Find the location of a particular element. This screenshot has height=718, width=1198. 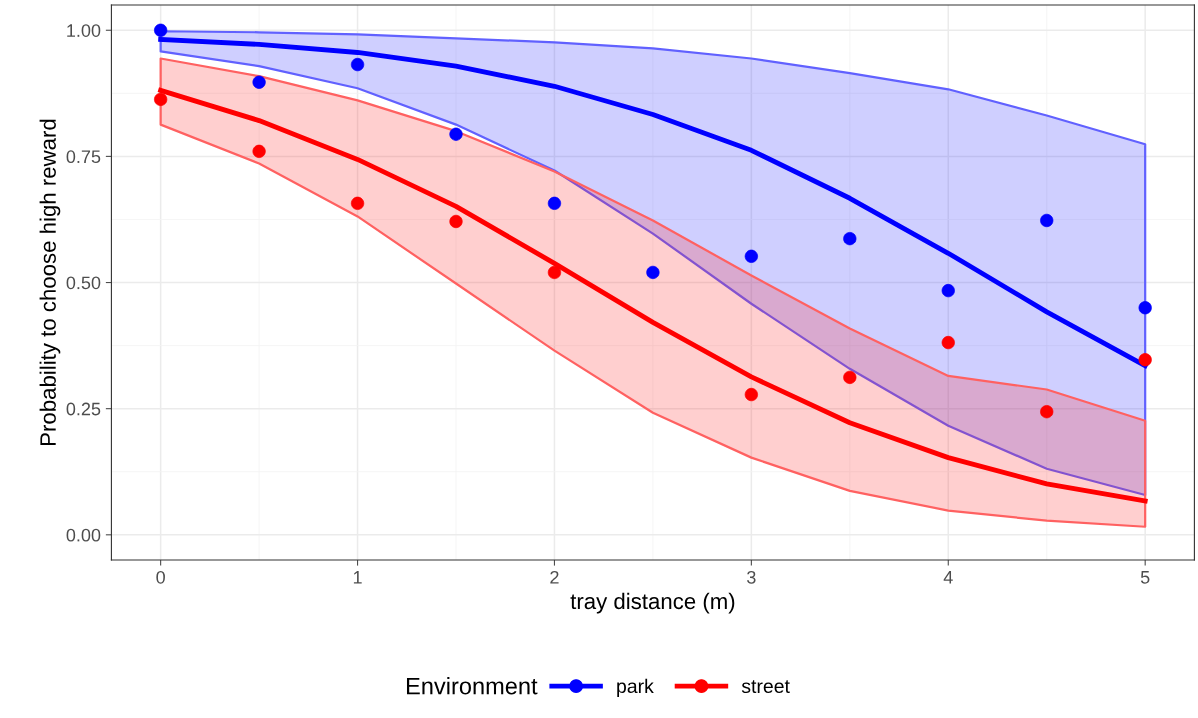

y-tick-label: 0.25 is located at coordinates (83, 409).